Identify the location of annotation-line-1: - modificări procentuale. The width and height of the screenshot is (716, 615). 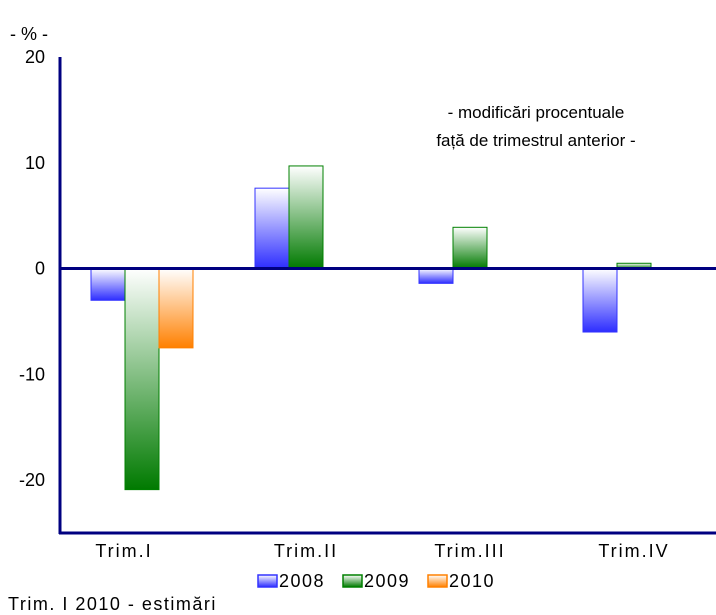
(536, 112).